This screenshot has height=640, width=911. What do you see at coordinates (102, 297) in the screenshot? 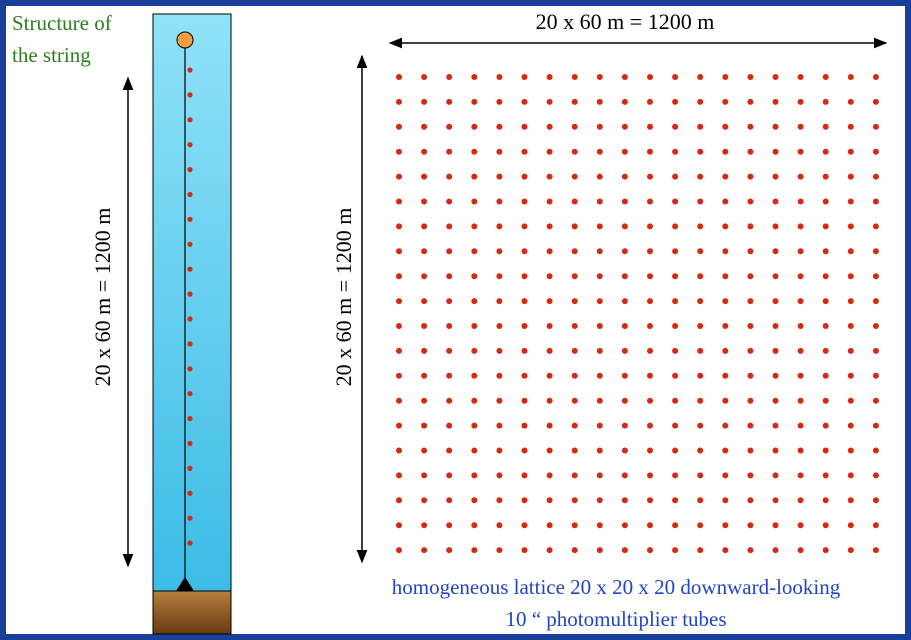
I see `string-height-label: 20 x 60 m = 1200 m` at bounding box center [102, 297].